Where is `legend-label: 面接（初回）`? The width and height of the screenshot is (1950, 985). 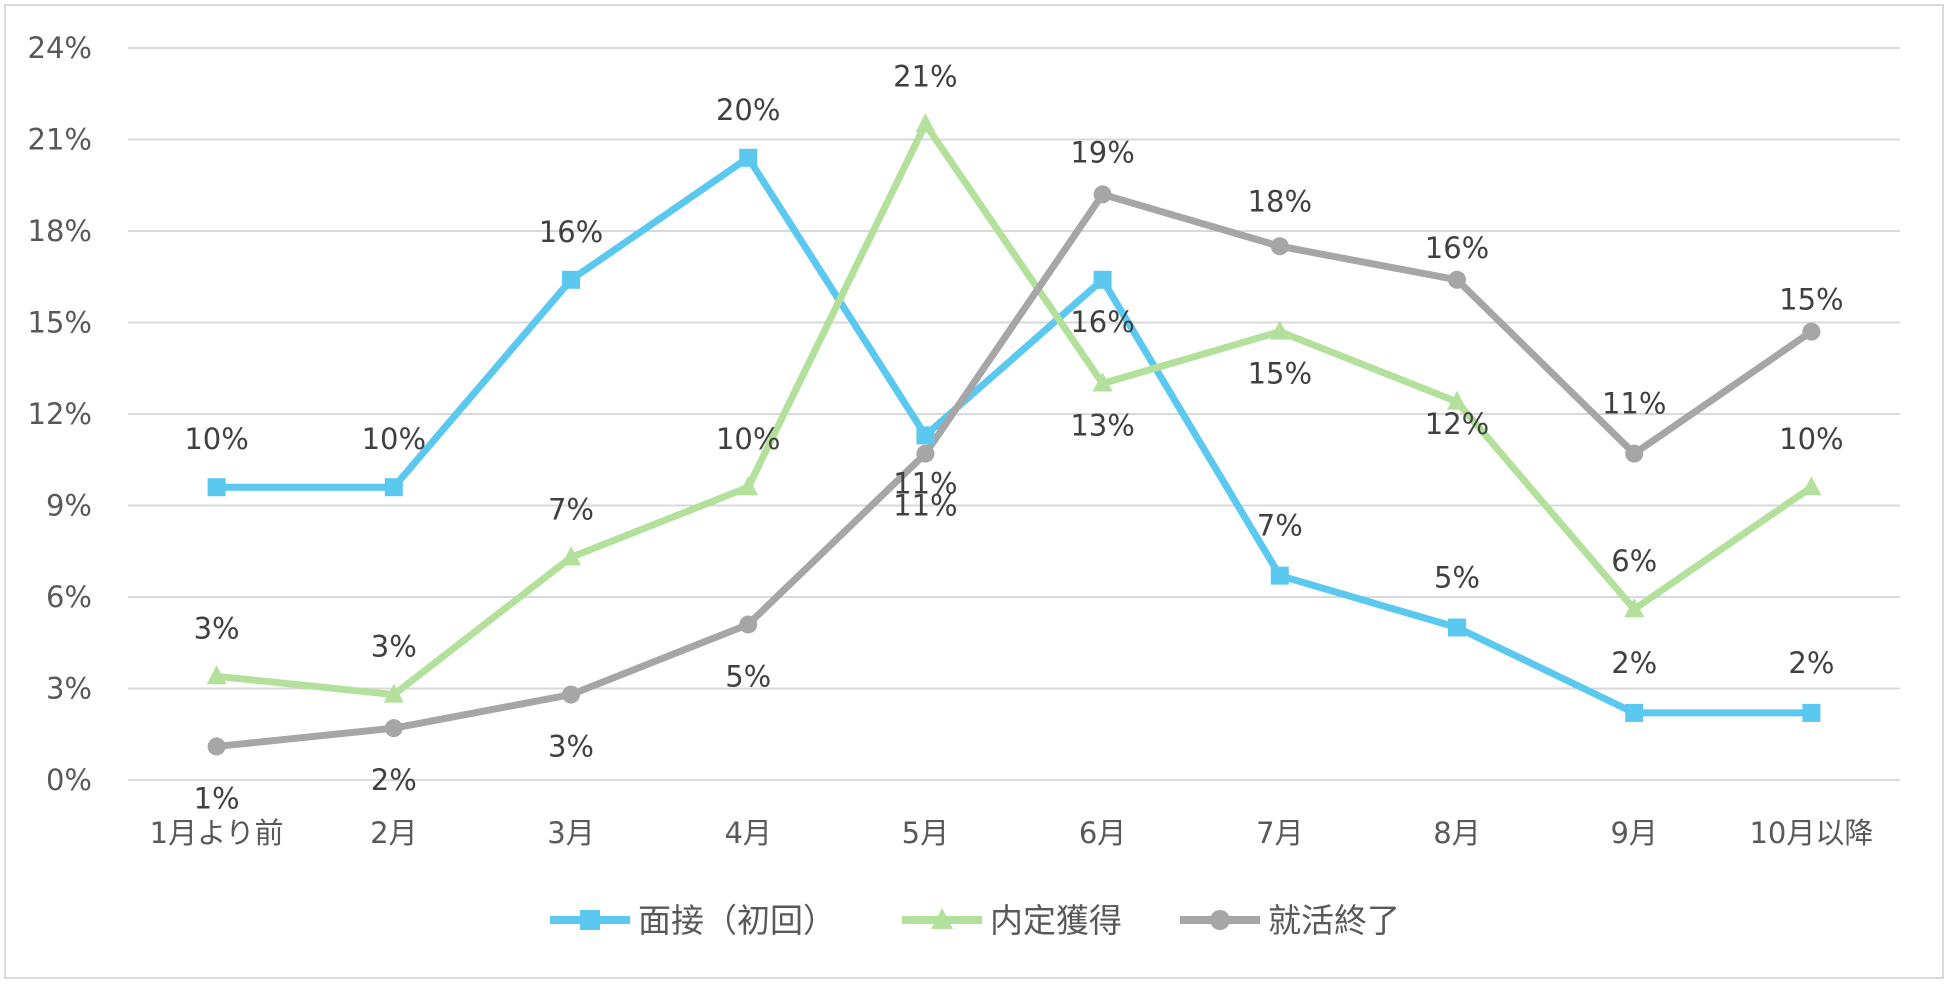
legend-label: 面接（初回） is located at coordinates (737, 920).